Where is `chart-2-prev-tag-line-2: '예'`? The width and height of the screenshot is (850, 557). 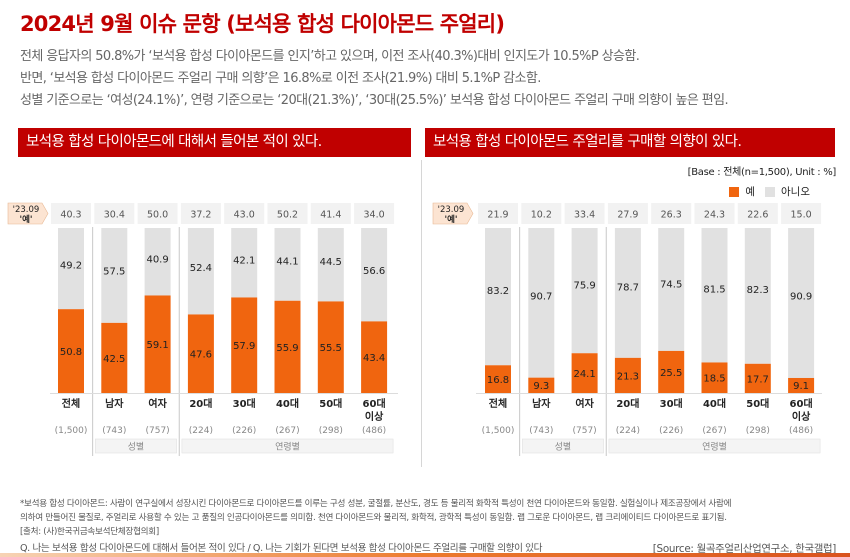
chart-2-prev-tag-line-2: '예' is located at coordinates (450, 219).